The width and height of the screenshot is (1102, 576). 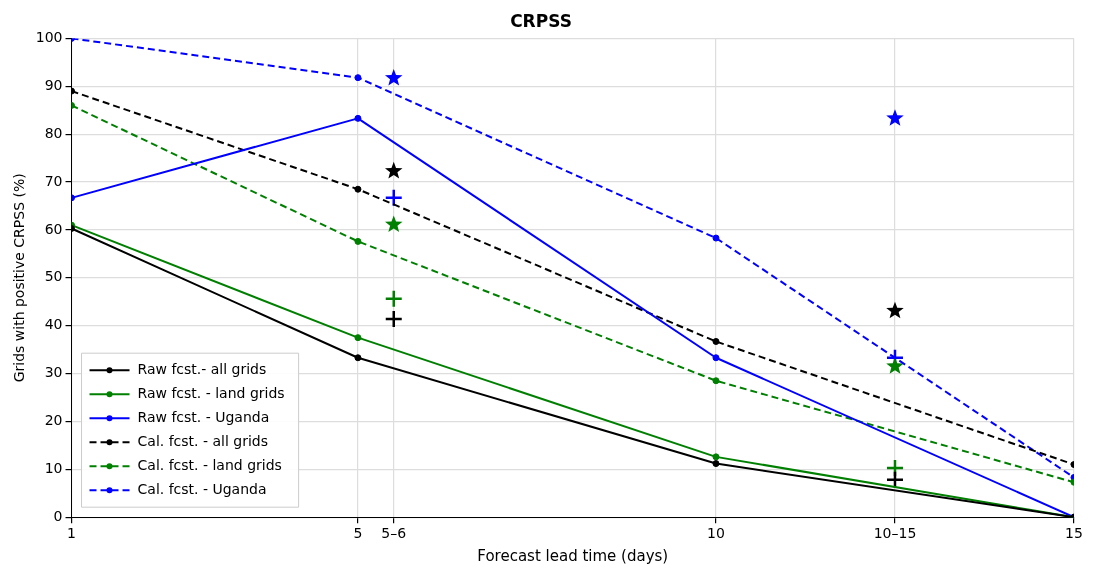 What do you see at coordinates (202, 488) in the screenshot?
I see `legend-label: Cal. fcst. - Uganda` at bounding box center [202, 488].